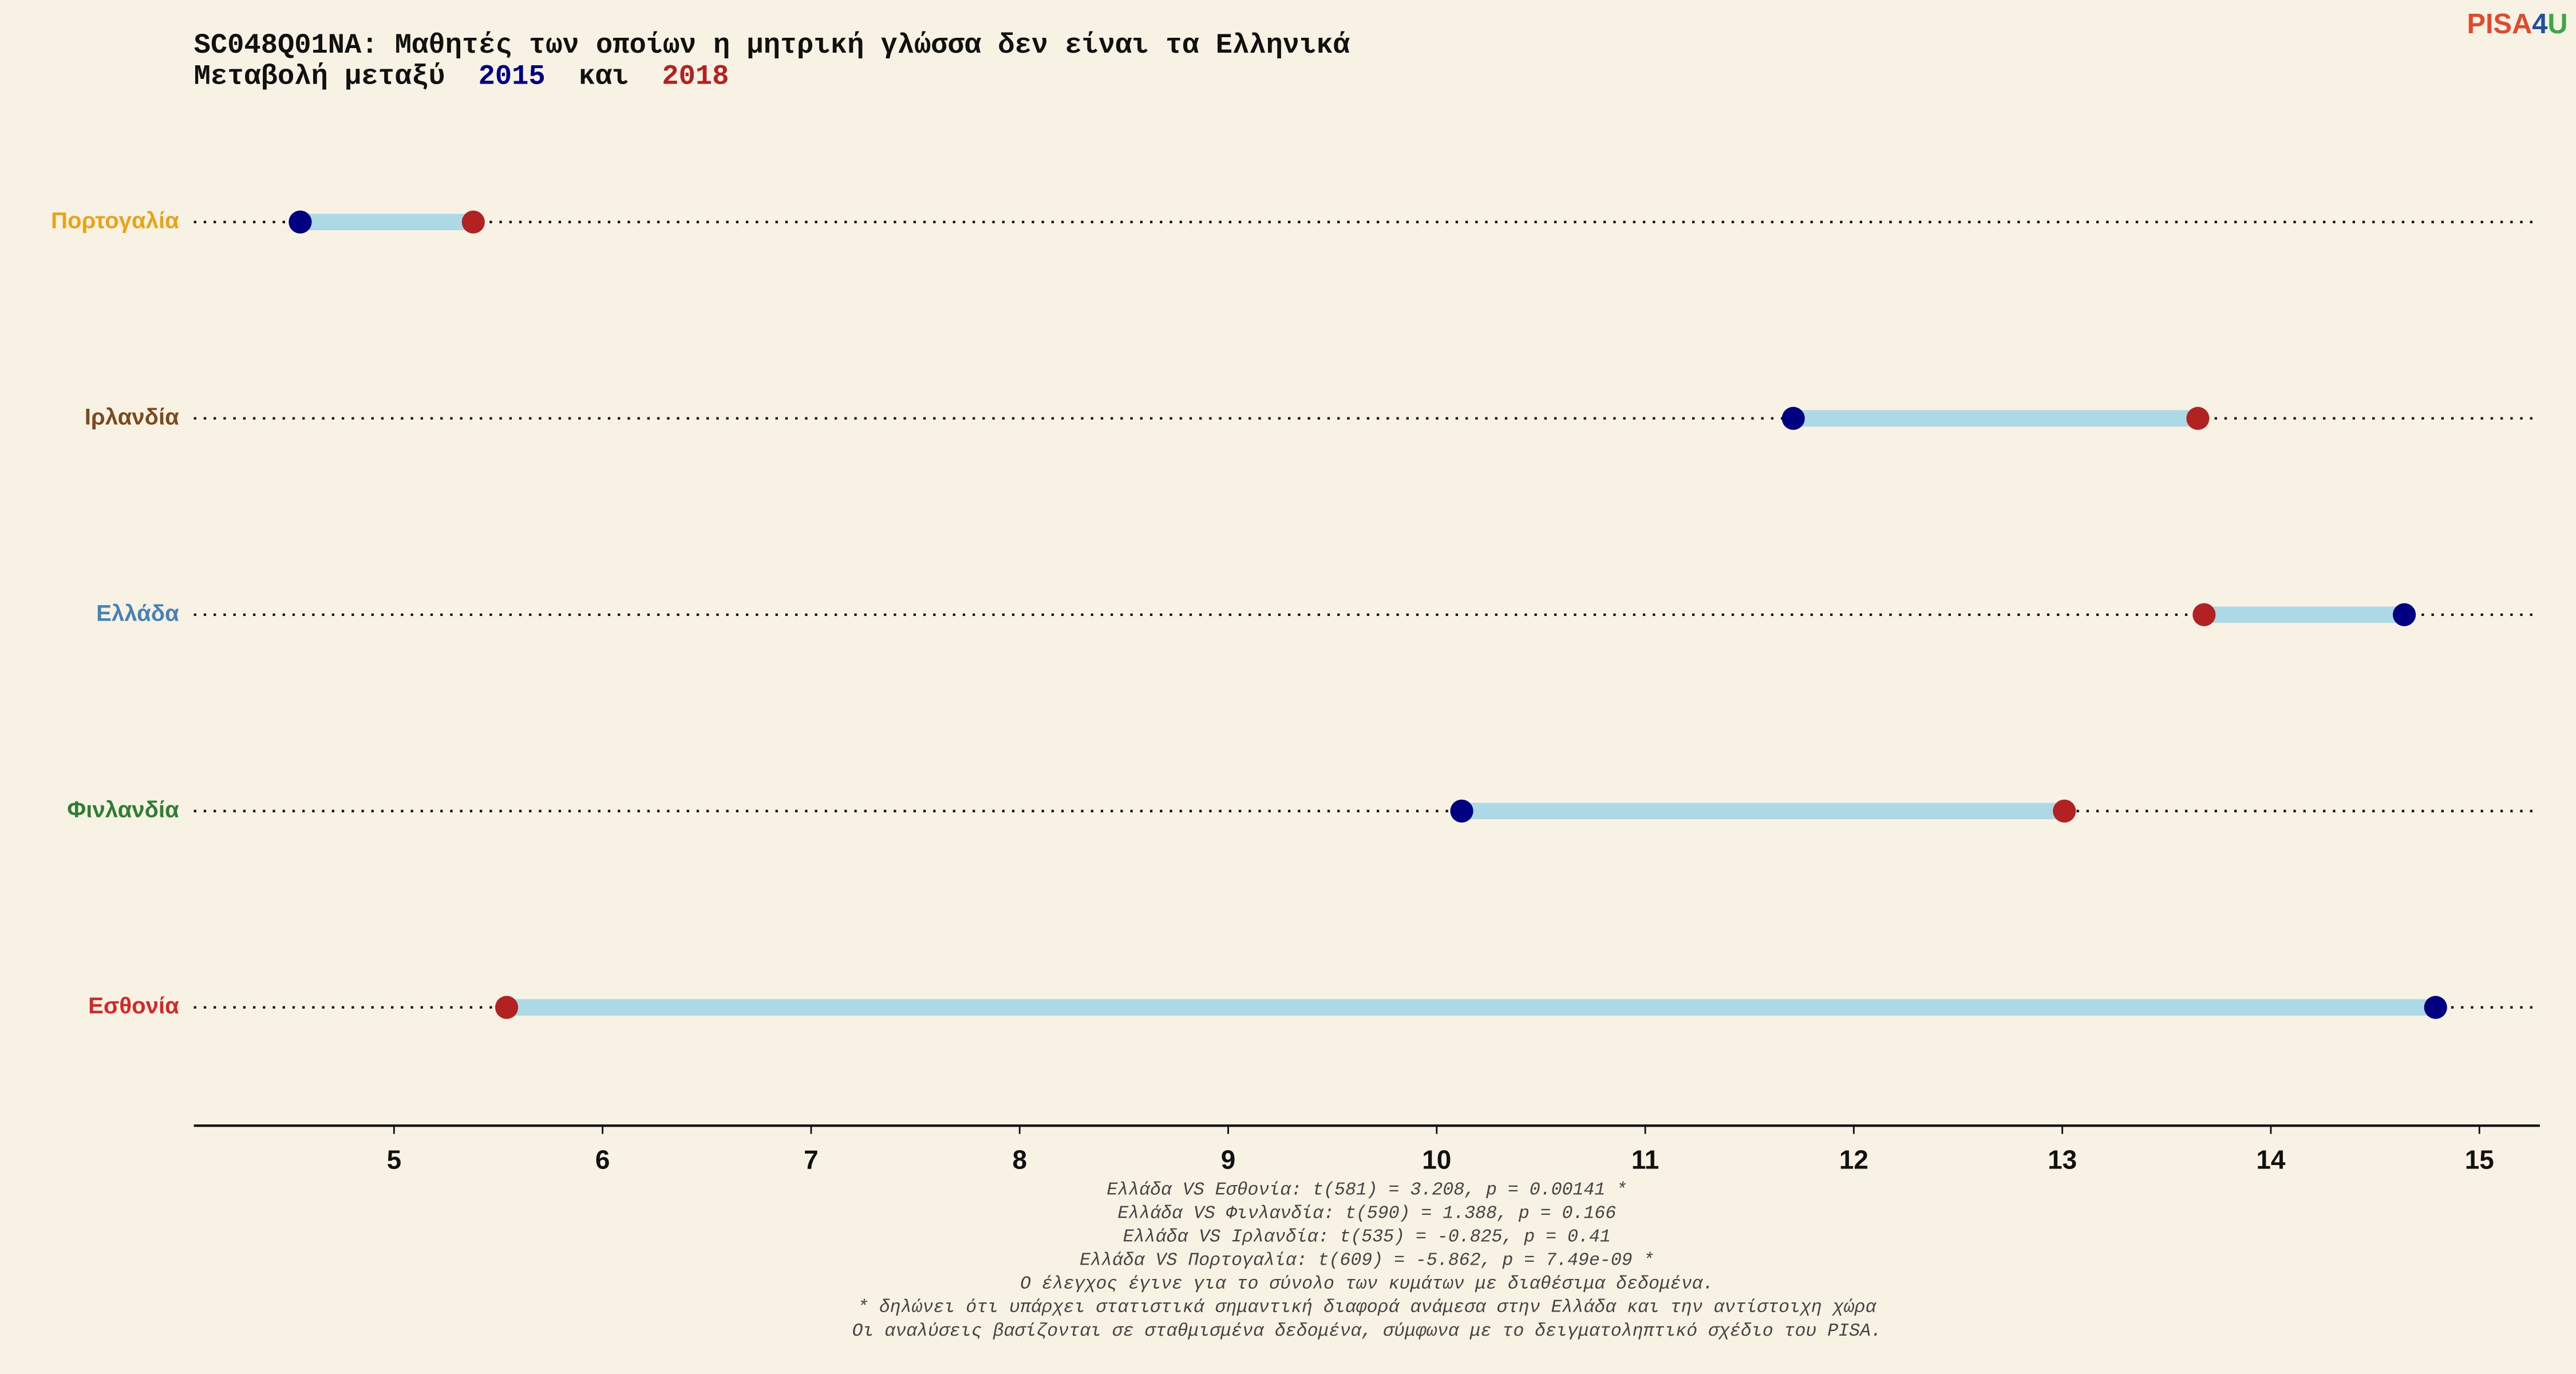  What do you see at coordinates (695, 77) in the screenshot?
I see `subtitle-year: 2018` at bounding box center [695, 77].